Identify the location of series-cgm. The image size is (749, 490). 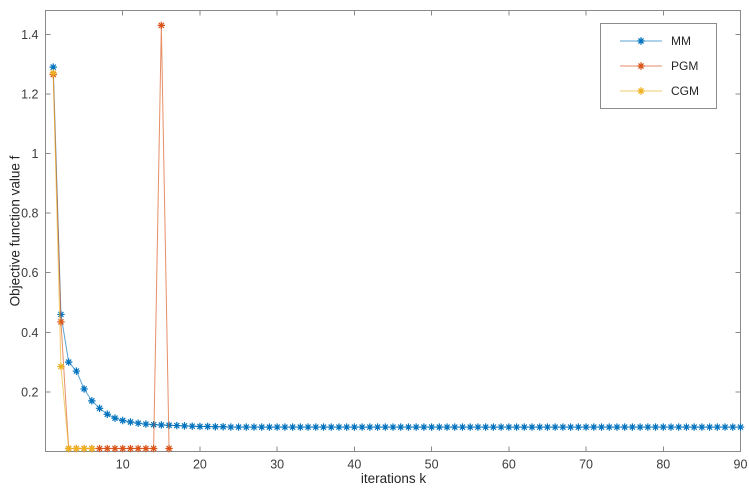
(72, 261).